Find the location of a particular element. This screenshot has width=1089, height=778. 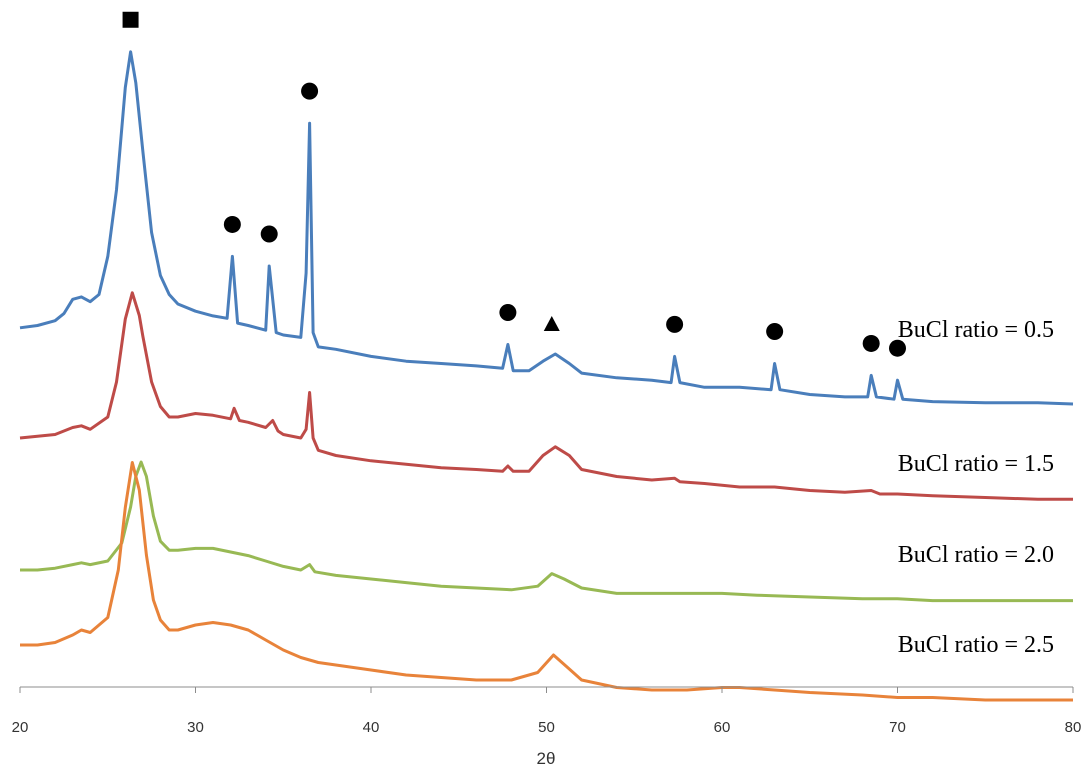

series-label-4: BuCl ratio = 2.5 is located at coordinates (976, 645).